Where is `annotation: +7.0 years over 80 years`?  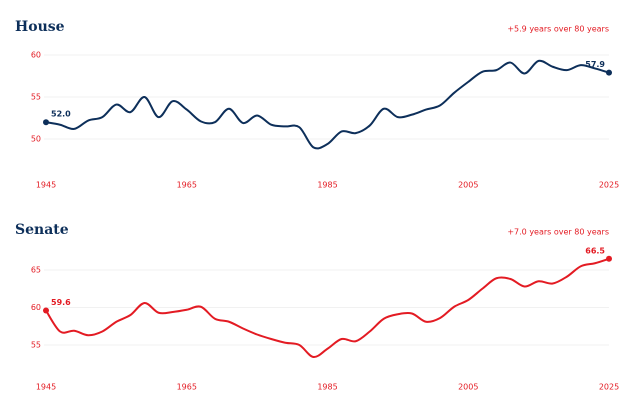 annotation: +7.0 years over 80 years is located at coordinates (558, 232).